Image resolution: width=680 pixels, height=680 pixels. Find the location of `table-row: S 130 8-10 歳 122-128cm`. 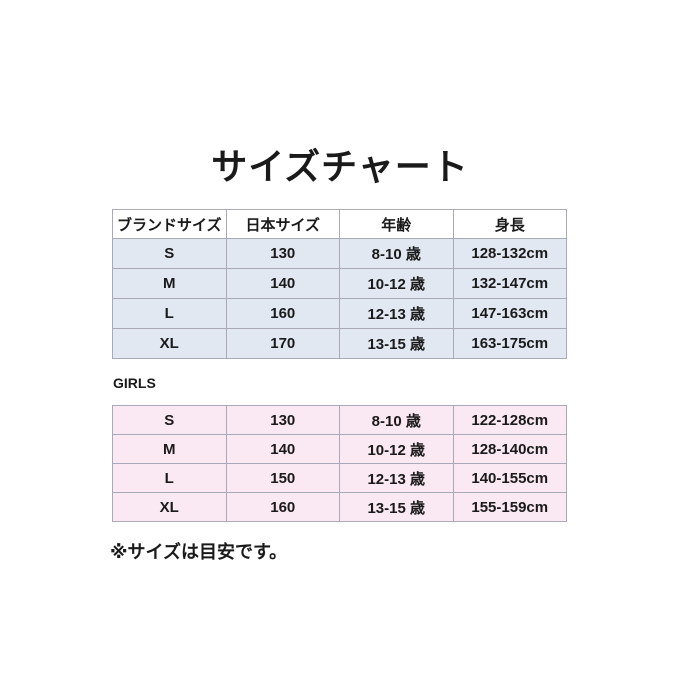

table-row: S 130 8-10 歳 122-128cm is located at coordinates (339, 420).